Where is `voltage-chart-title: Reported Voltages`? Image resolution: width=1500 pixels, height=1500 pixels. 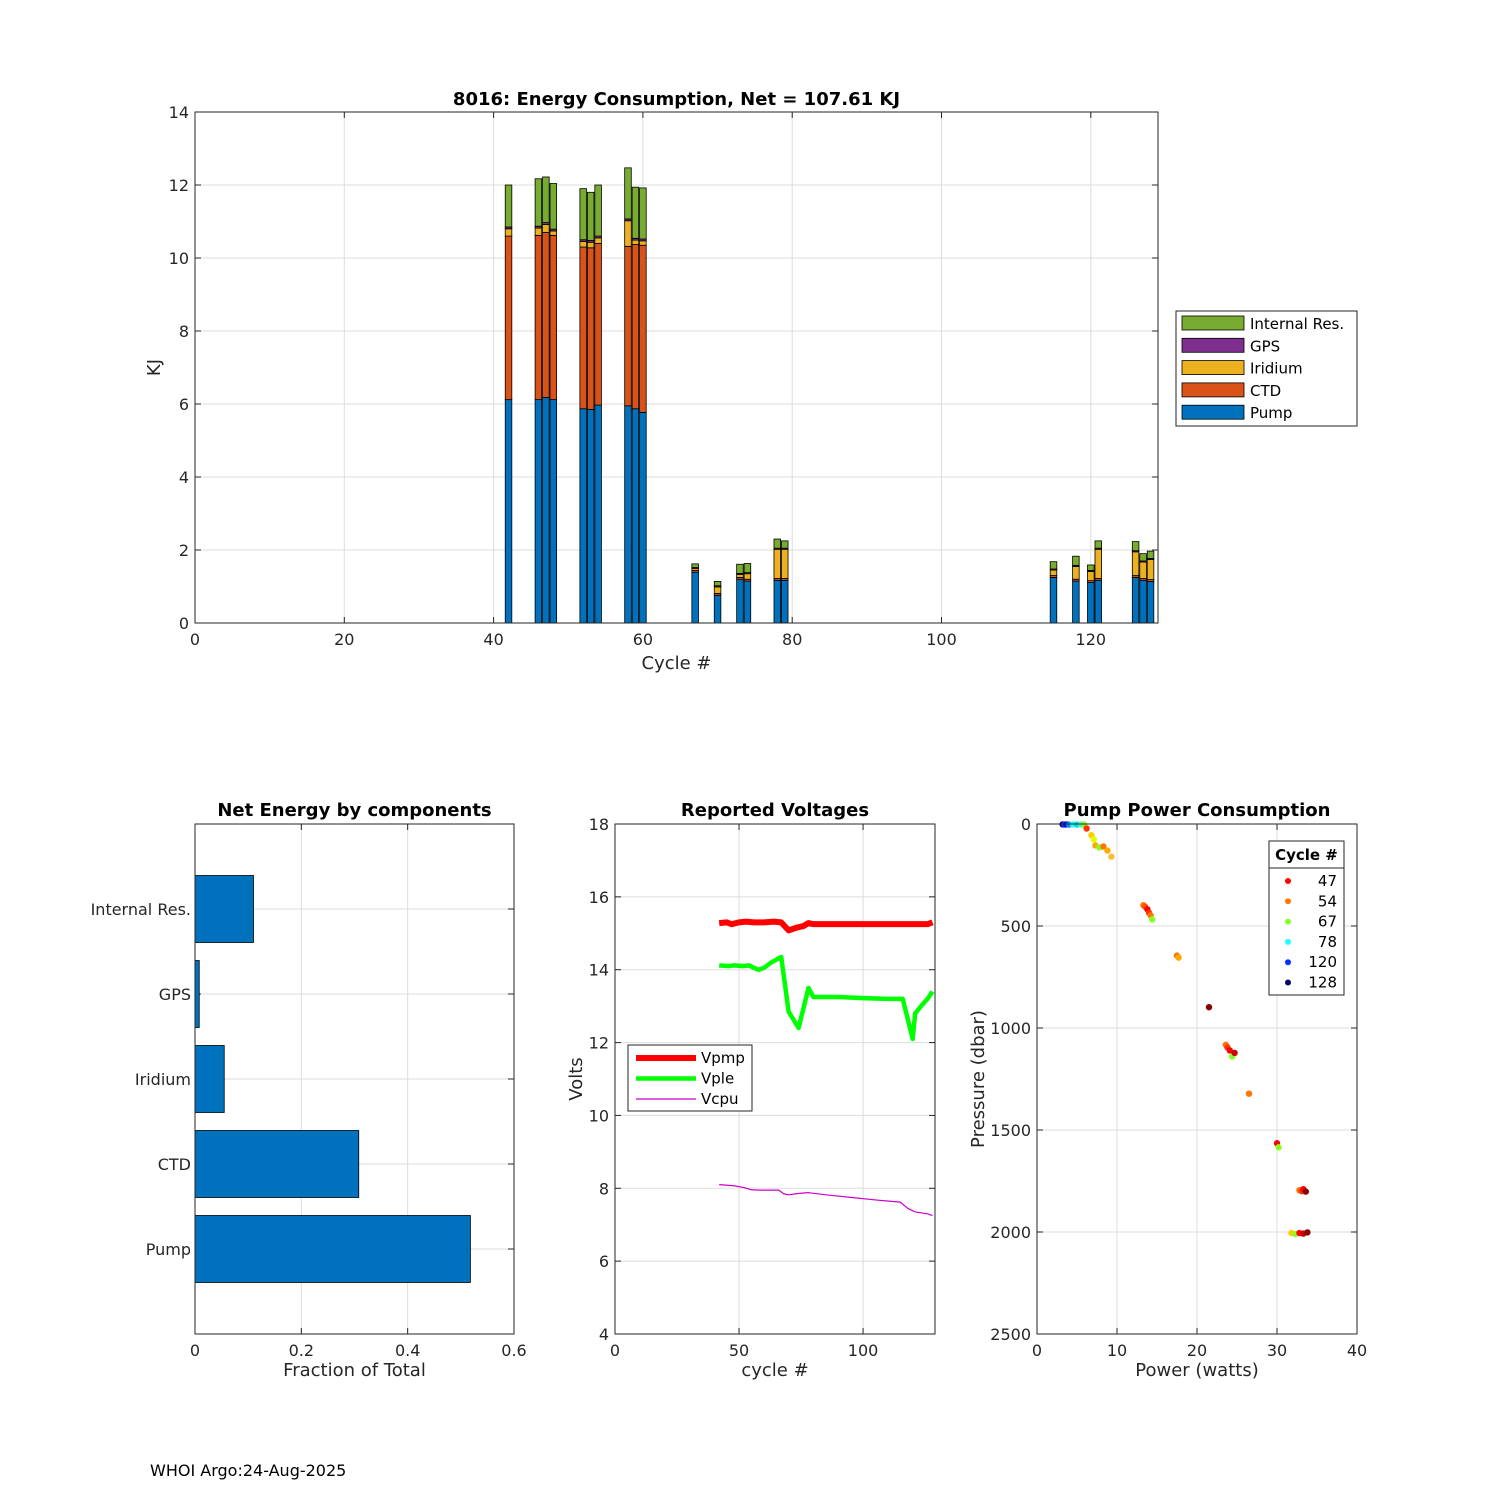
voltage-chart-title: Reported Voltages is located at coordinates (775, 810).